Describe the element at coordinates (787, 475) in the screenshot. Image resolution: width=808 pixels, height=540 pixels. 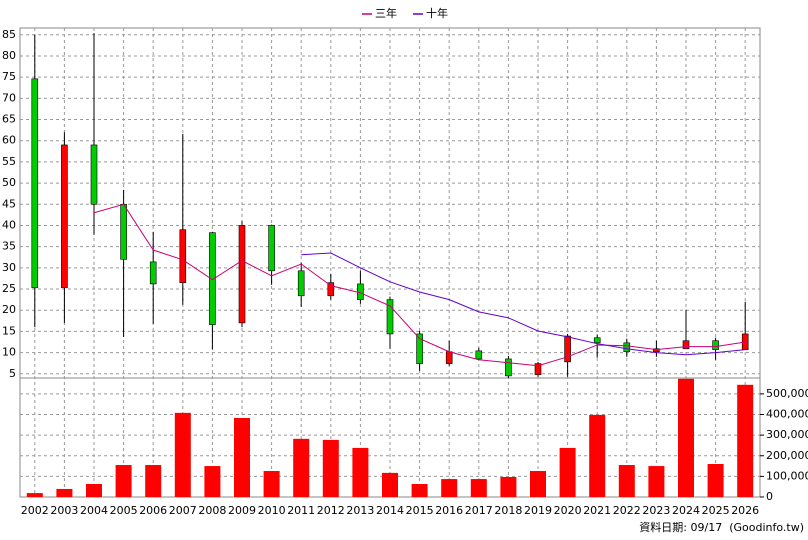
I see `y2-tick-label: 100,000` at that location.